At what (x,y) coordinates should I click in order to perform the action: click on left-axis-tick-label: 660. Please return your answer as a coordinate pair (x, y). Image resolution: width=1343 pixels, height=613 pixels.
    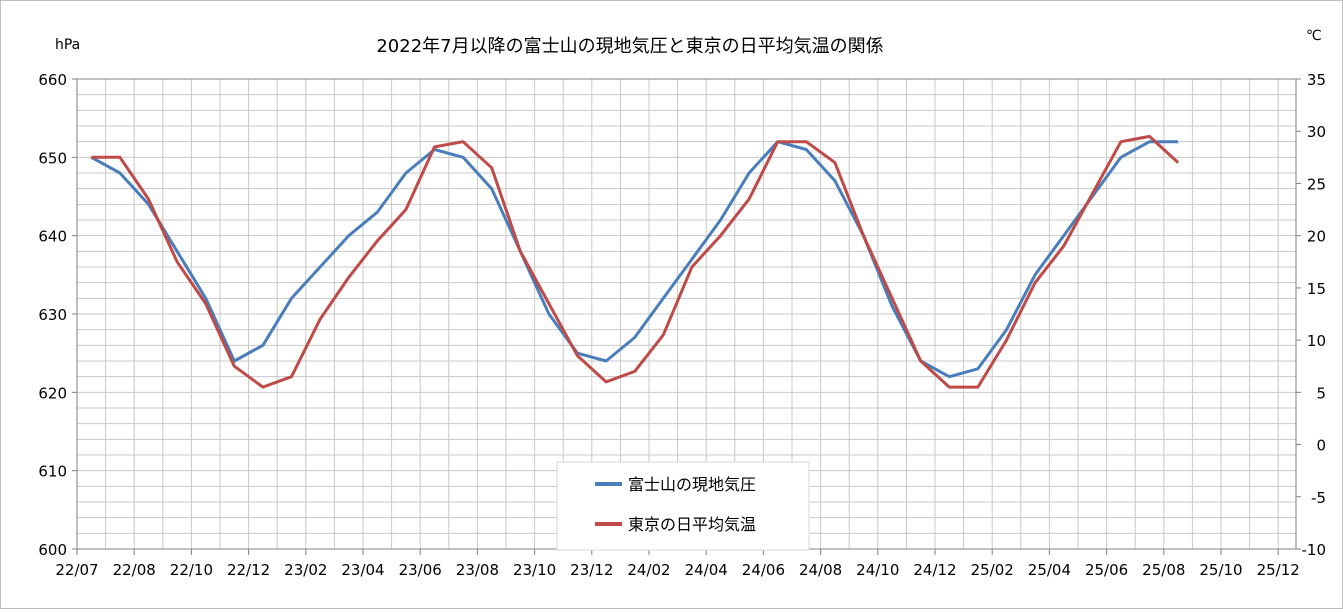
    Looking at the image, I should click on (52, 80).